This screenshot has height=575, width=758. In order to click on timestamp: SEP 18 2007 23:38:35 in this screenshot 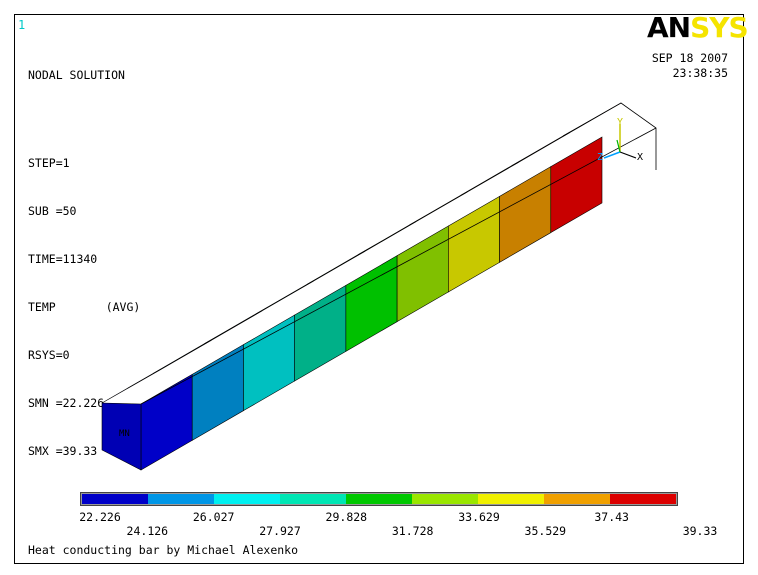, I will do `click(690, 66)`.